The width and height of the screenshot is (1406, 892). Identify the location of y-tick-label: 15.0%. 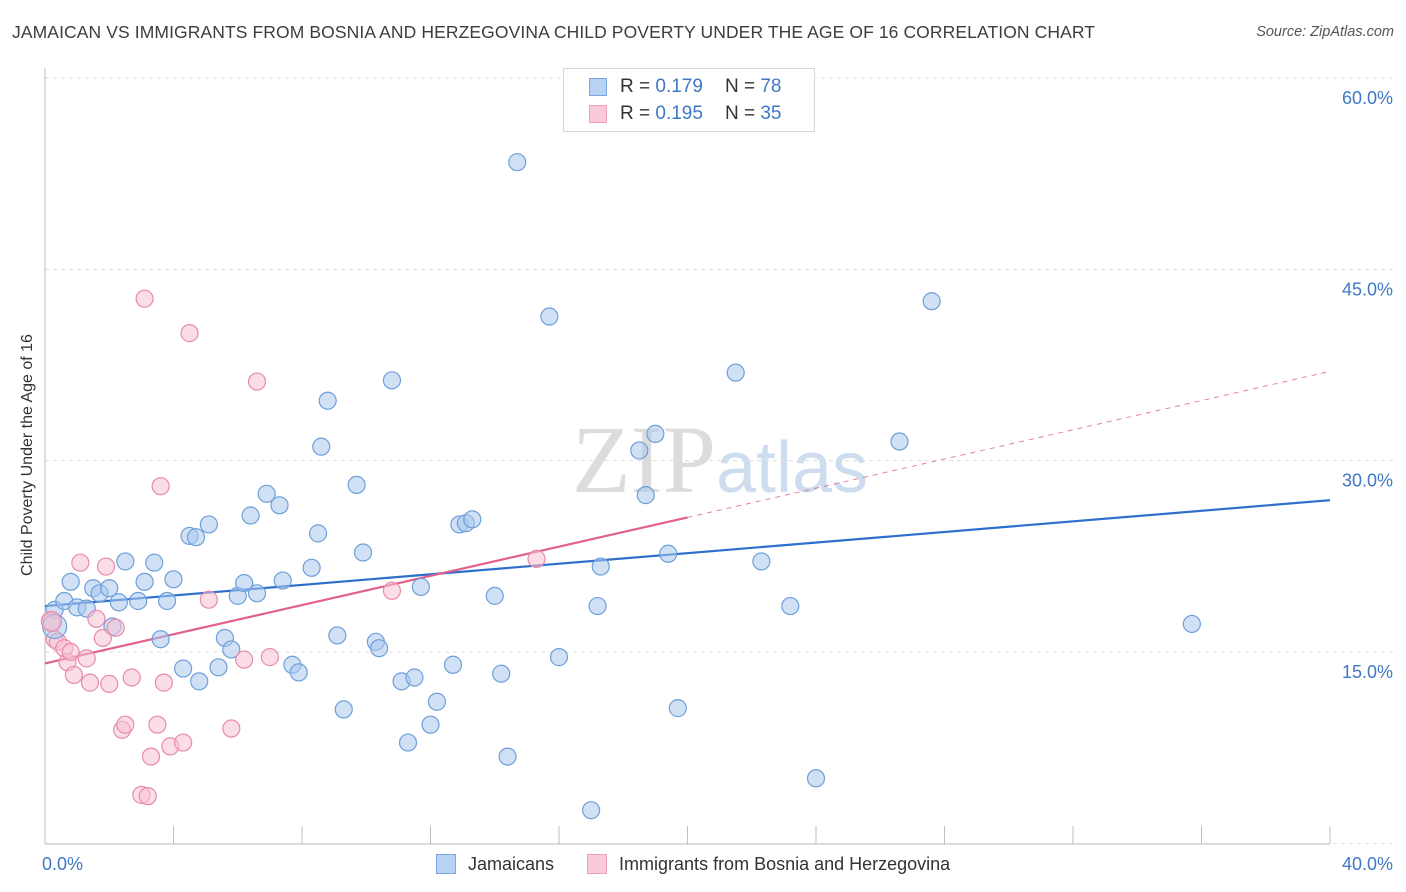
(1367, 672).